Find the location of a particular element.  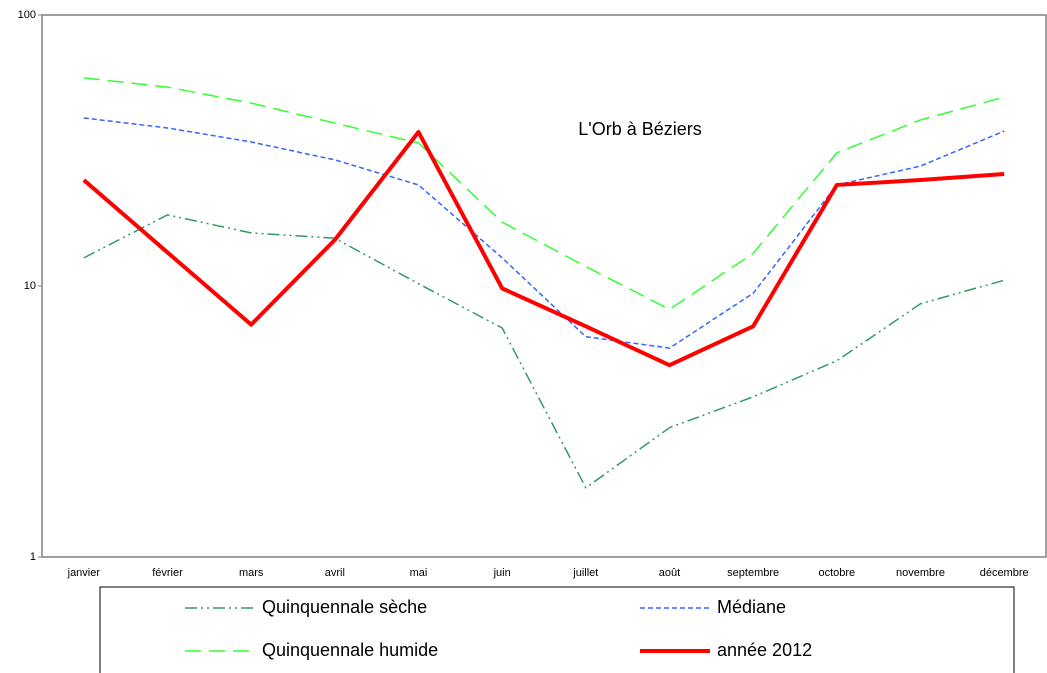

x-tick-label: novembre is located at coordinates (920, 573).